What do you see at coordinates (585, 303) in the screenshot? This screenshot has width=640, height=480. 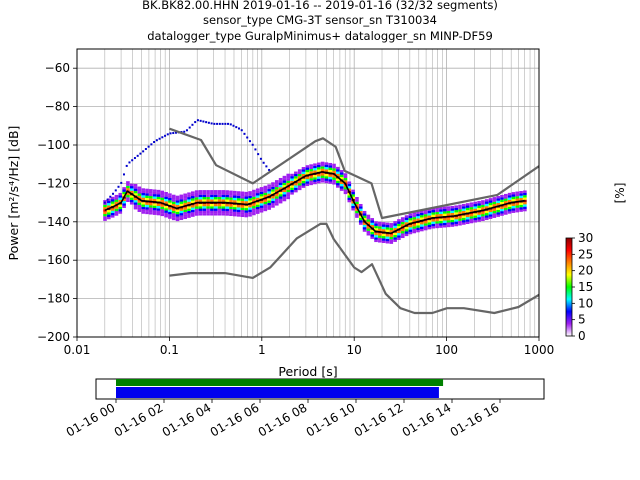 I see `colorbar-tick-label: 10` at bounding box center [585, 303].